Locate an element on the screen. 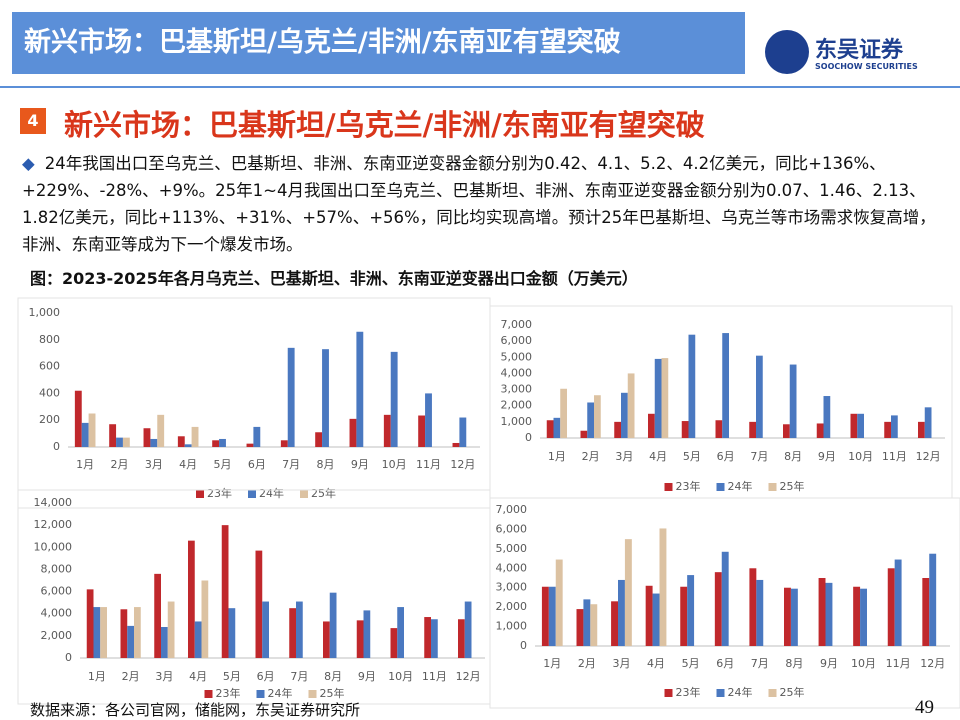  y-tick-label: 200 is located at coordinates (49, 419).